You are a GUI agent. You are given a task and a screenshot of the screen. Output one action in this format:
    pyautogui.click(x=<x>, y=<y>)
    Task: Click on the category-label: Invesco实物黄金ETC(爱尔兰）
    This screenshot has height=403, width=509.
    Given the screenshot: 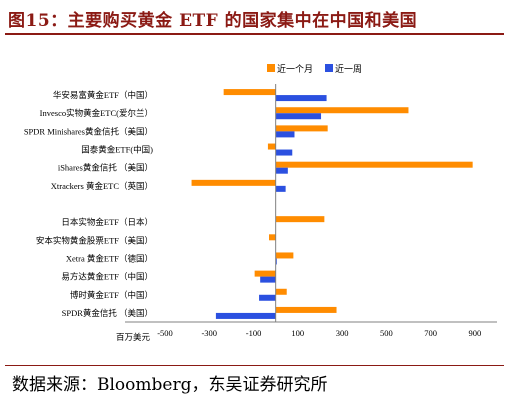 What is the action you would take?
    pyautogui.click(x=96, y=113)
    